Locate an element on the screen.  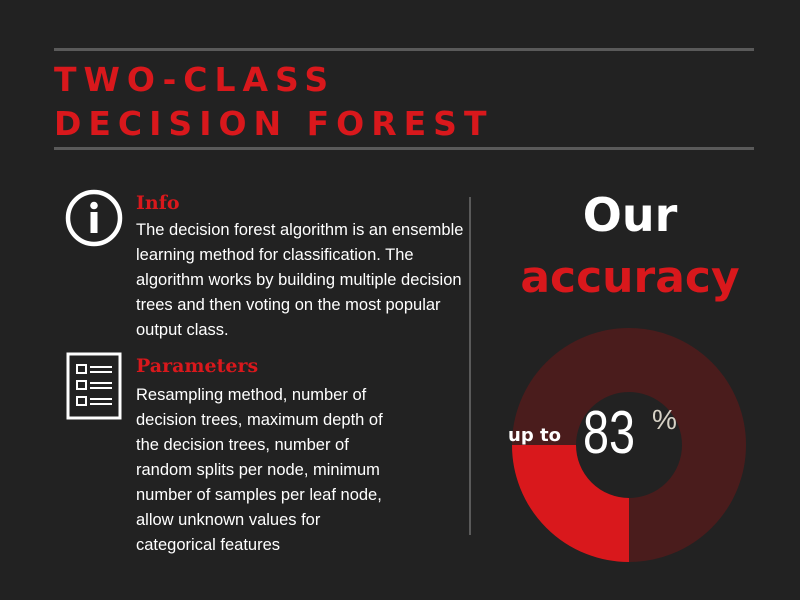
accuracy-heading-line-2: accuracy is located at coordinates (630, 277).